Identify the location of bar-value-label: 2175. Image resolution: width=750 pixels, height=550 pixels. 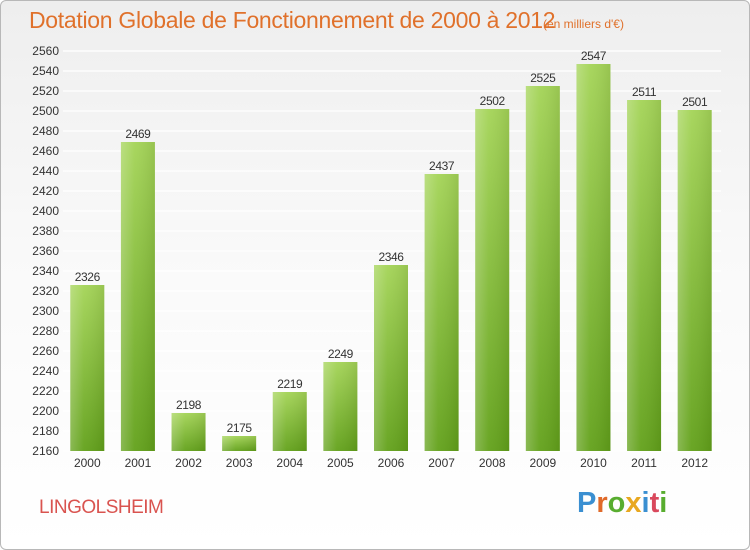
(240, 428).